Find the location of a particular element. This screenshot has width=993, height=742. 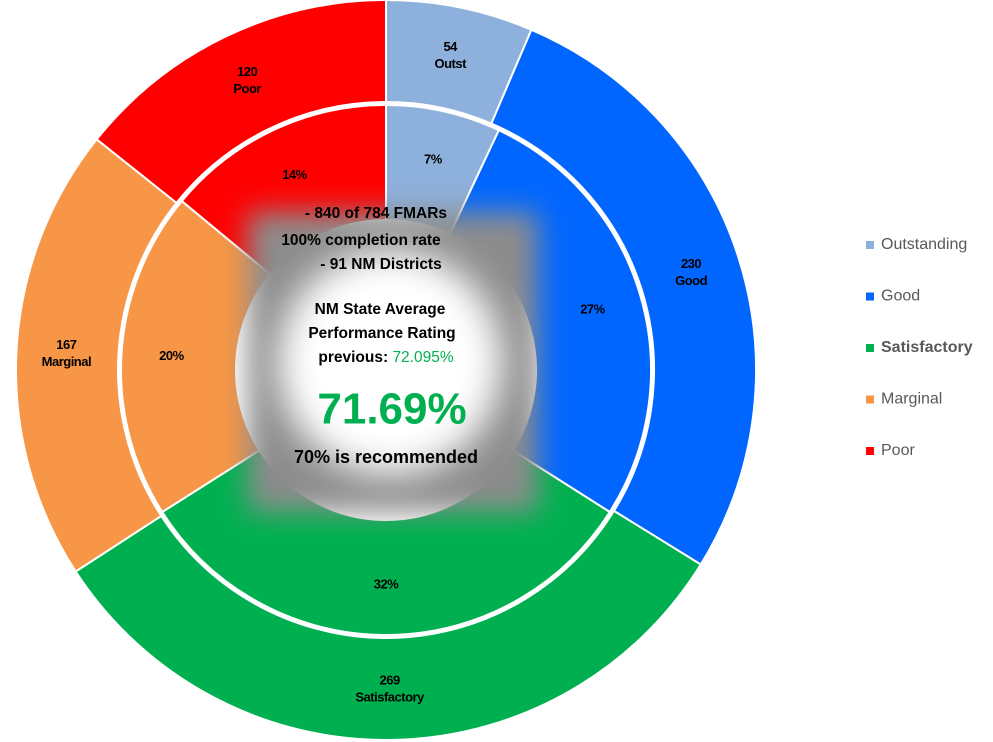

outer-name-label: Satisfactory is located at coordinates (390, 696).